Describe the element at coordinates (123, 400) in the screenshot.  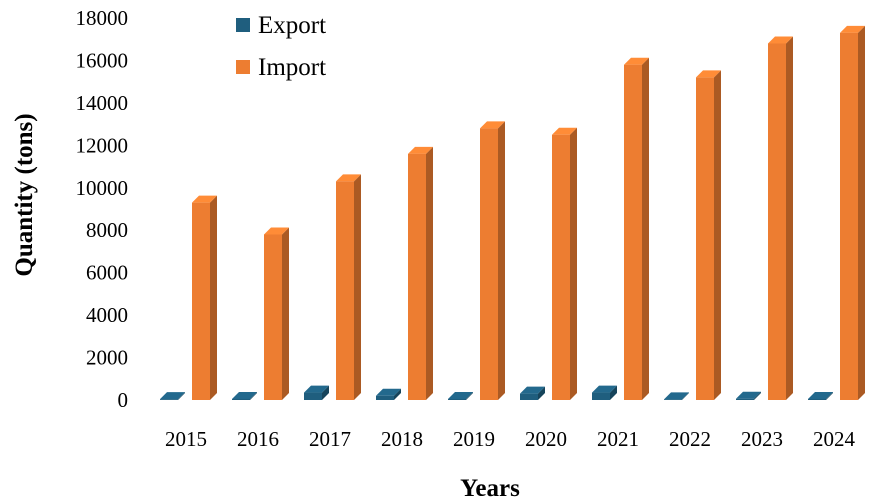
I see `y-tick-label: 0` at that location.